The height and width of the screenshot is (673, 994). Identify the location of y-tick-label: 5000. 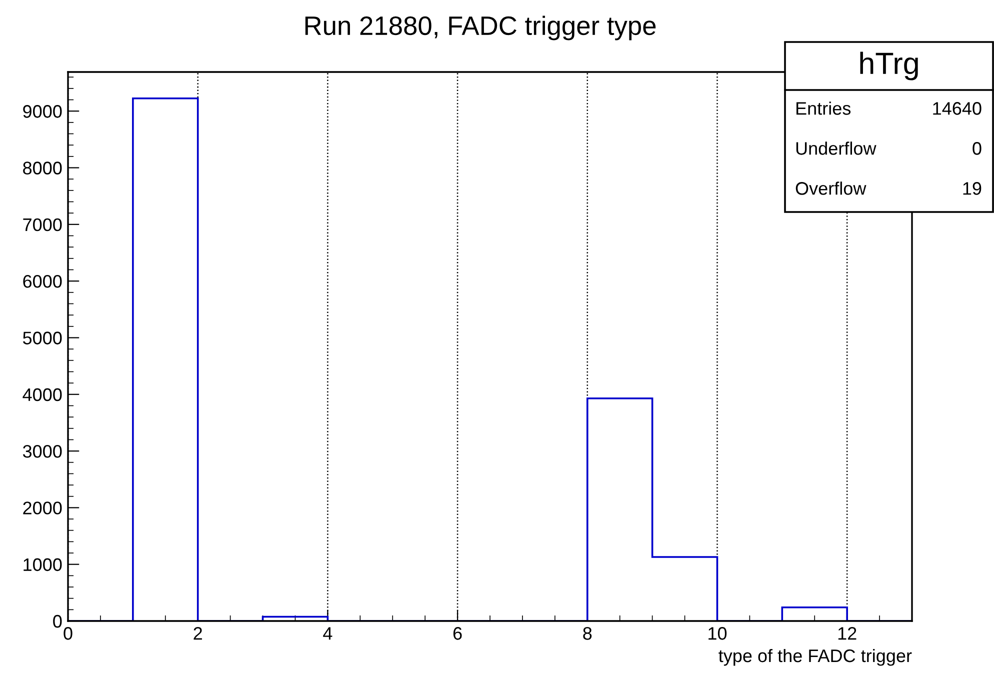
(42, 338).